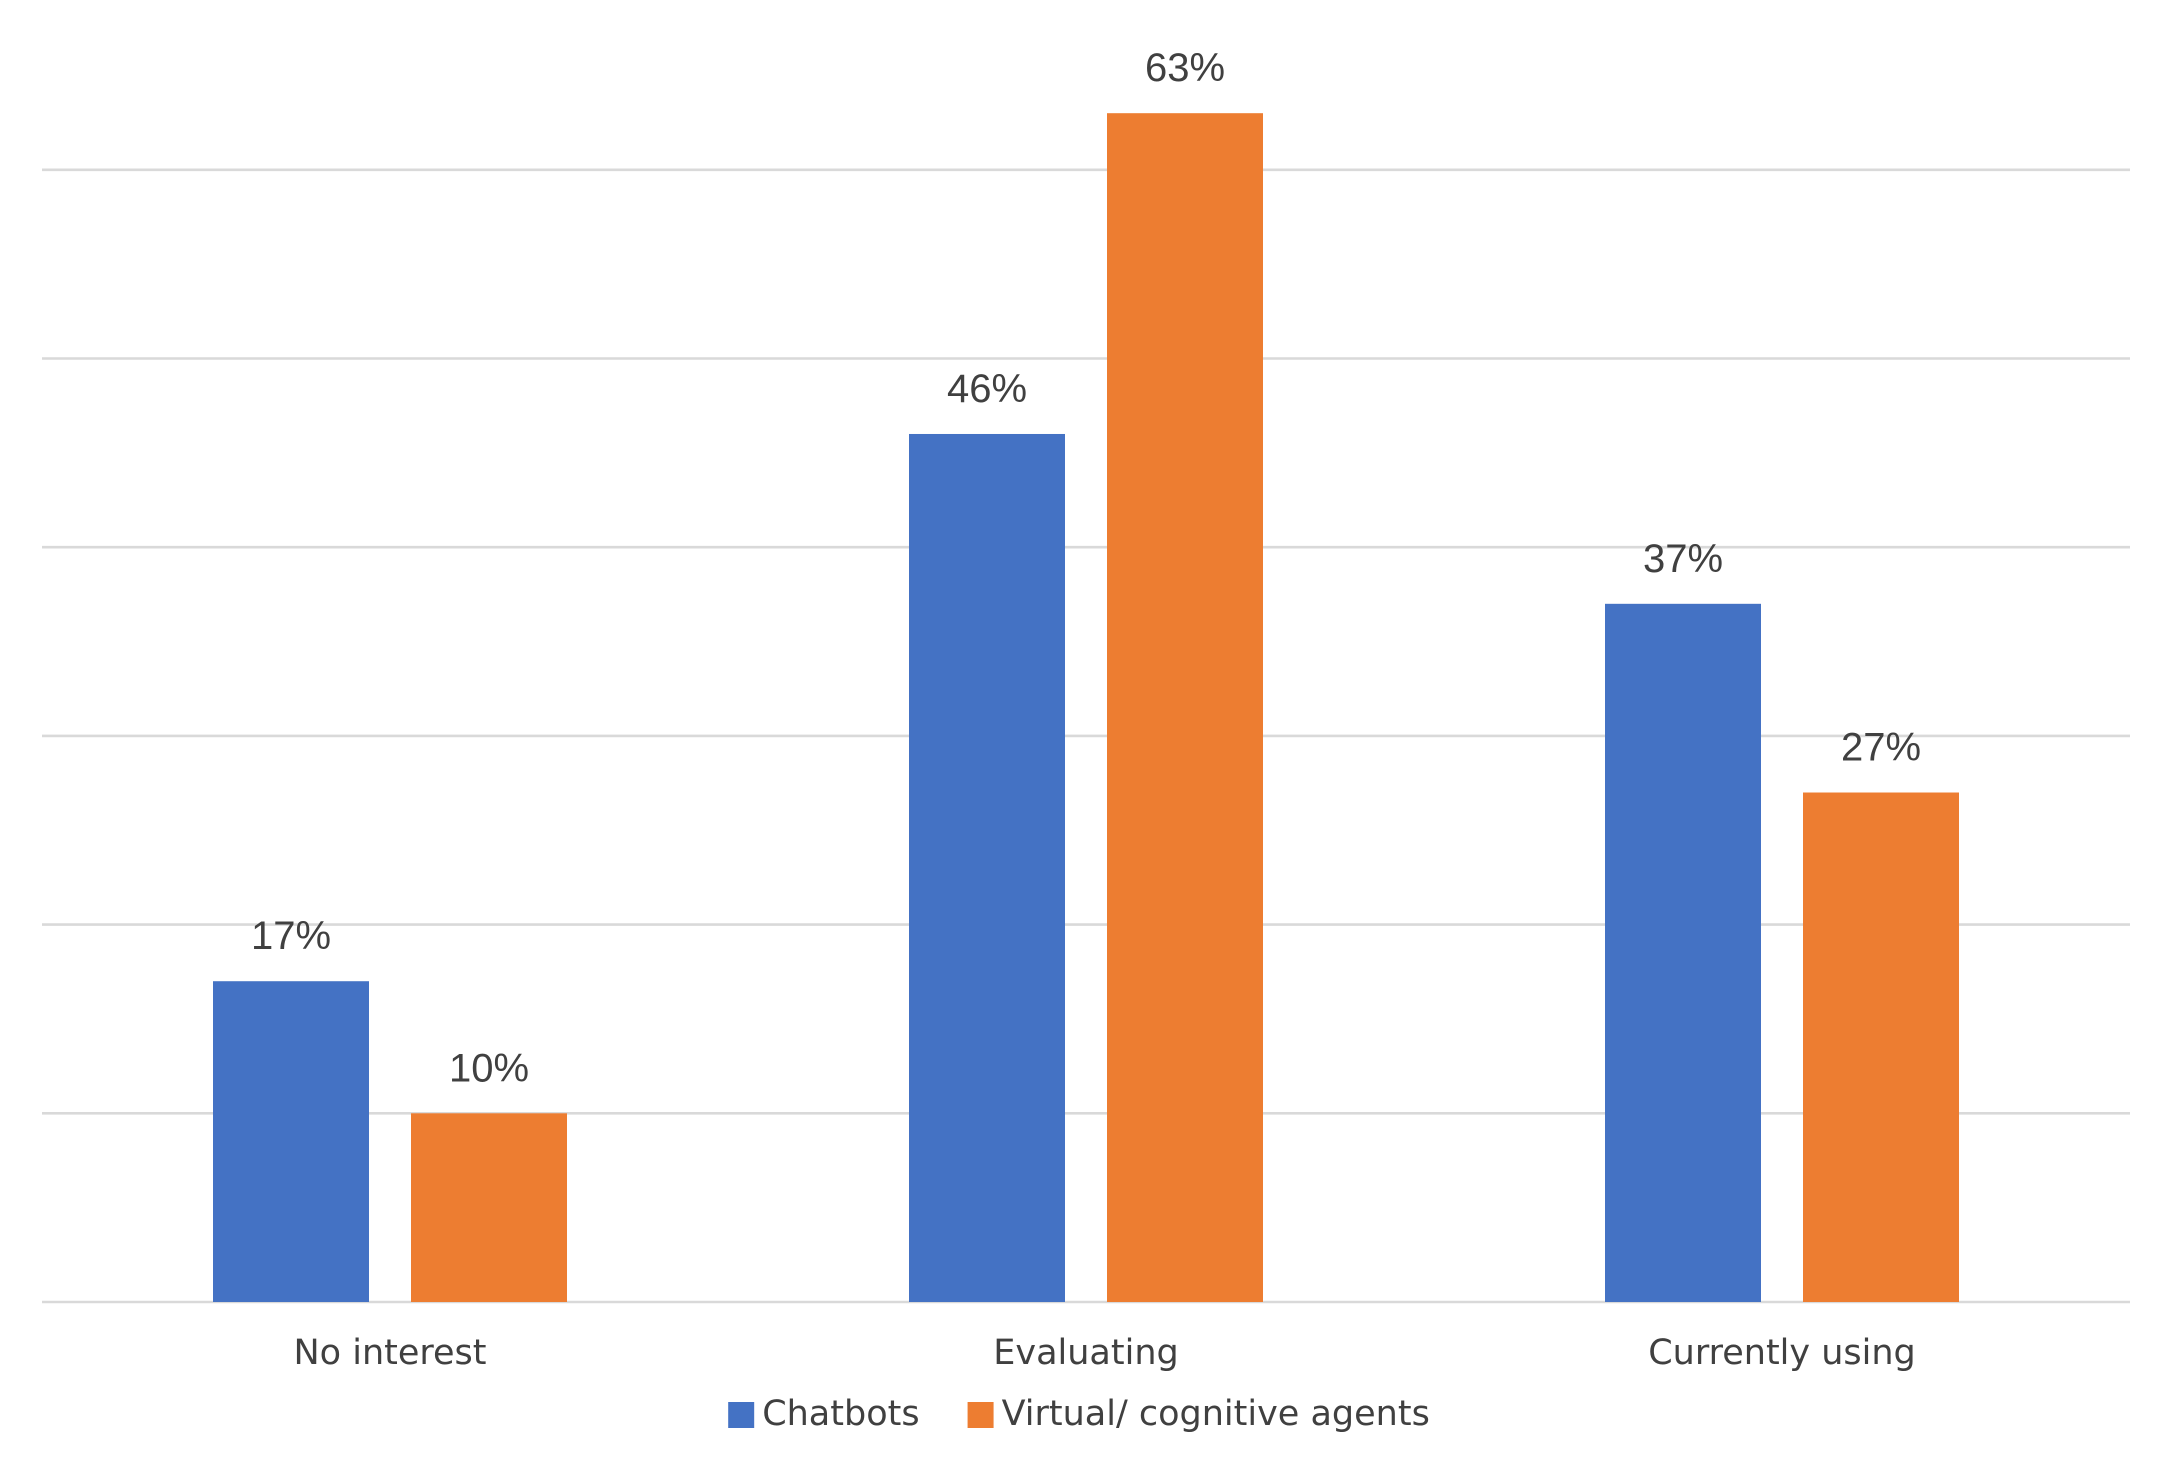  I want to click on data-label-virtual-cognitive-agents-1: 63%, so click(1185, 68).